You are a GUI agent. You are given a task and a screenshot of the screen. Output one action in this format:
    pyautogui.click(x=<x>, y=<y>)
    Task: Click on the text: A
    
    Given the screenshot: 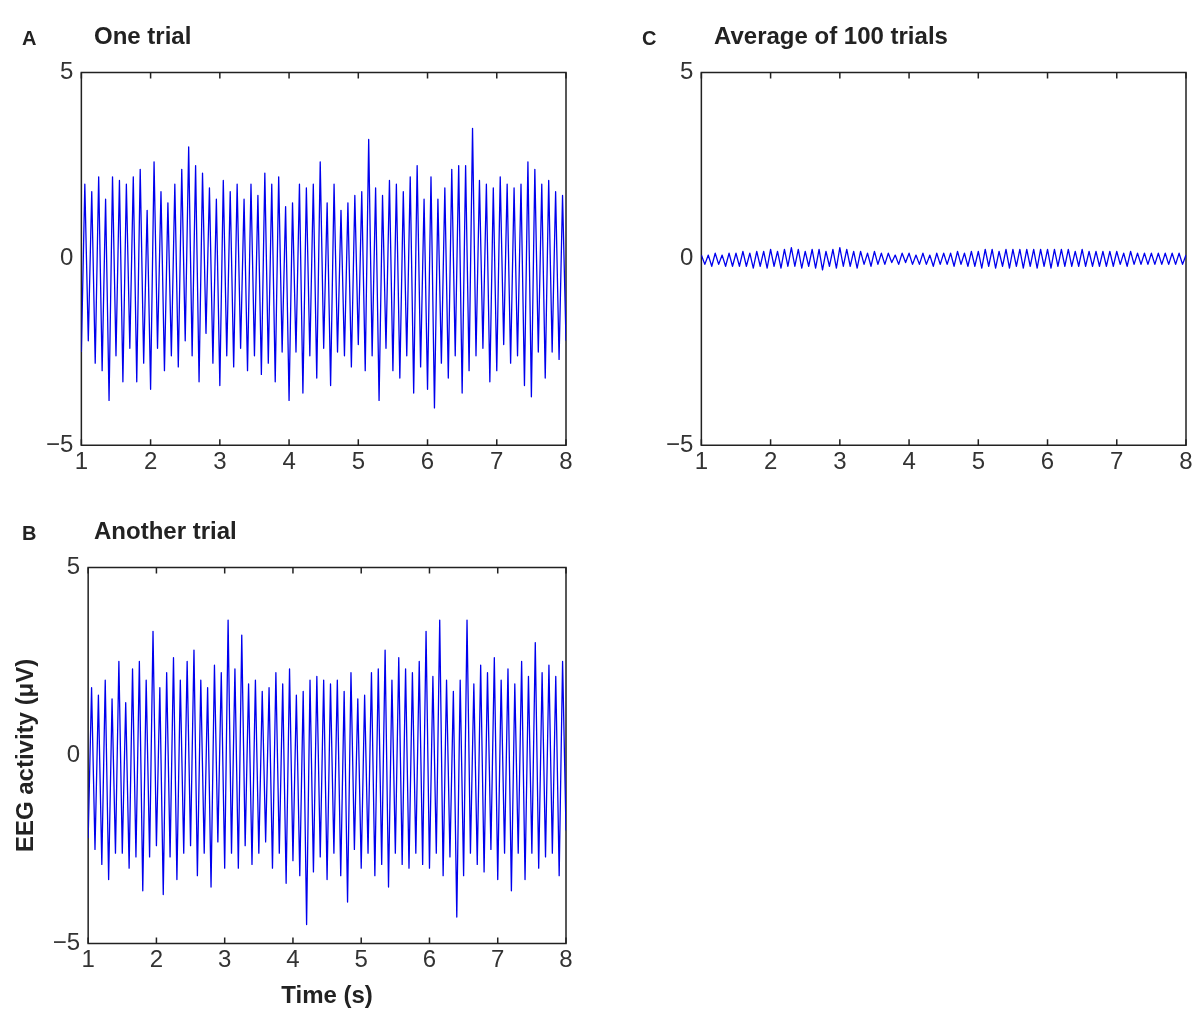 What is the action you would take?
    pyautogui.click(x=30, y=38)
    